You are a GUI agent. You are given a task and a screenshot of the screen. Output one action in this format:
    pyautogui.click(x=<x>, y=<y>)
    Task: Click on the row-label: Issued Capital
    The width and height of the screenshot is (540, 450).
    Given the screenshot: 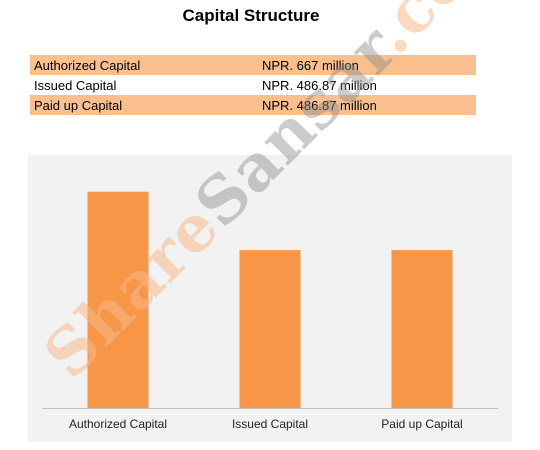 What is the action you would take?
    pyautogui.click(x=75, y=85)
    